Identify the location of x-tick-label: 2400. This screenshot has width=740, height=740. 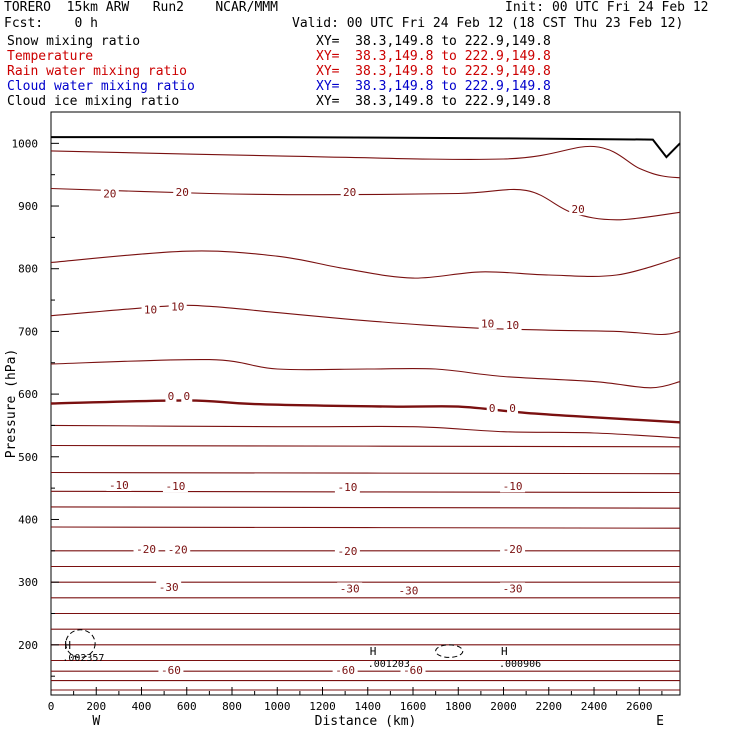
(594, 706).